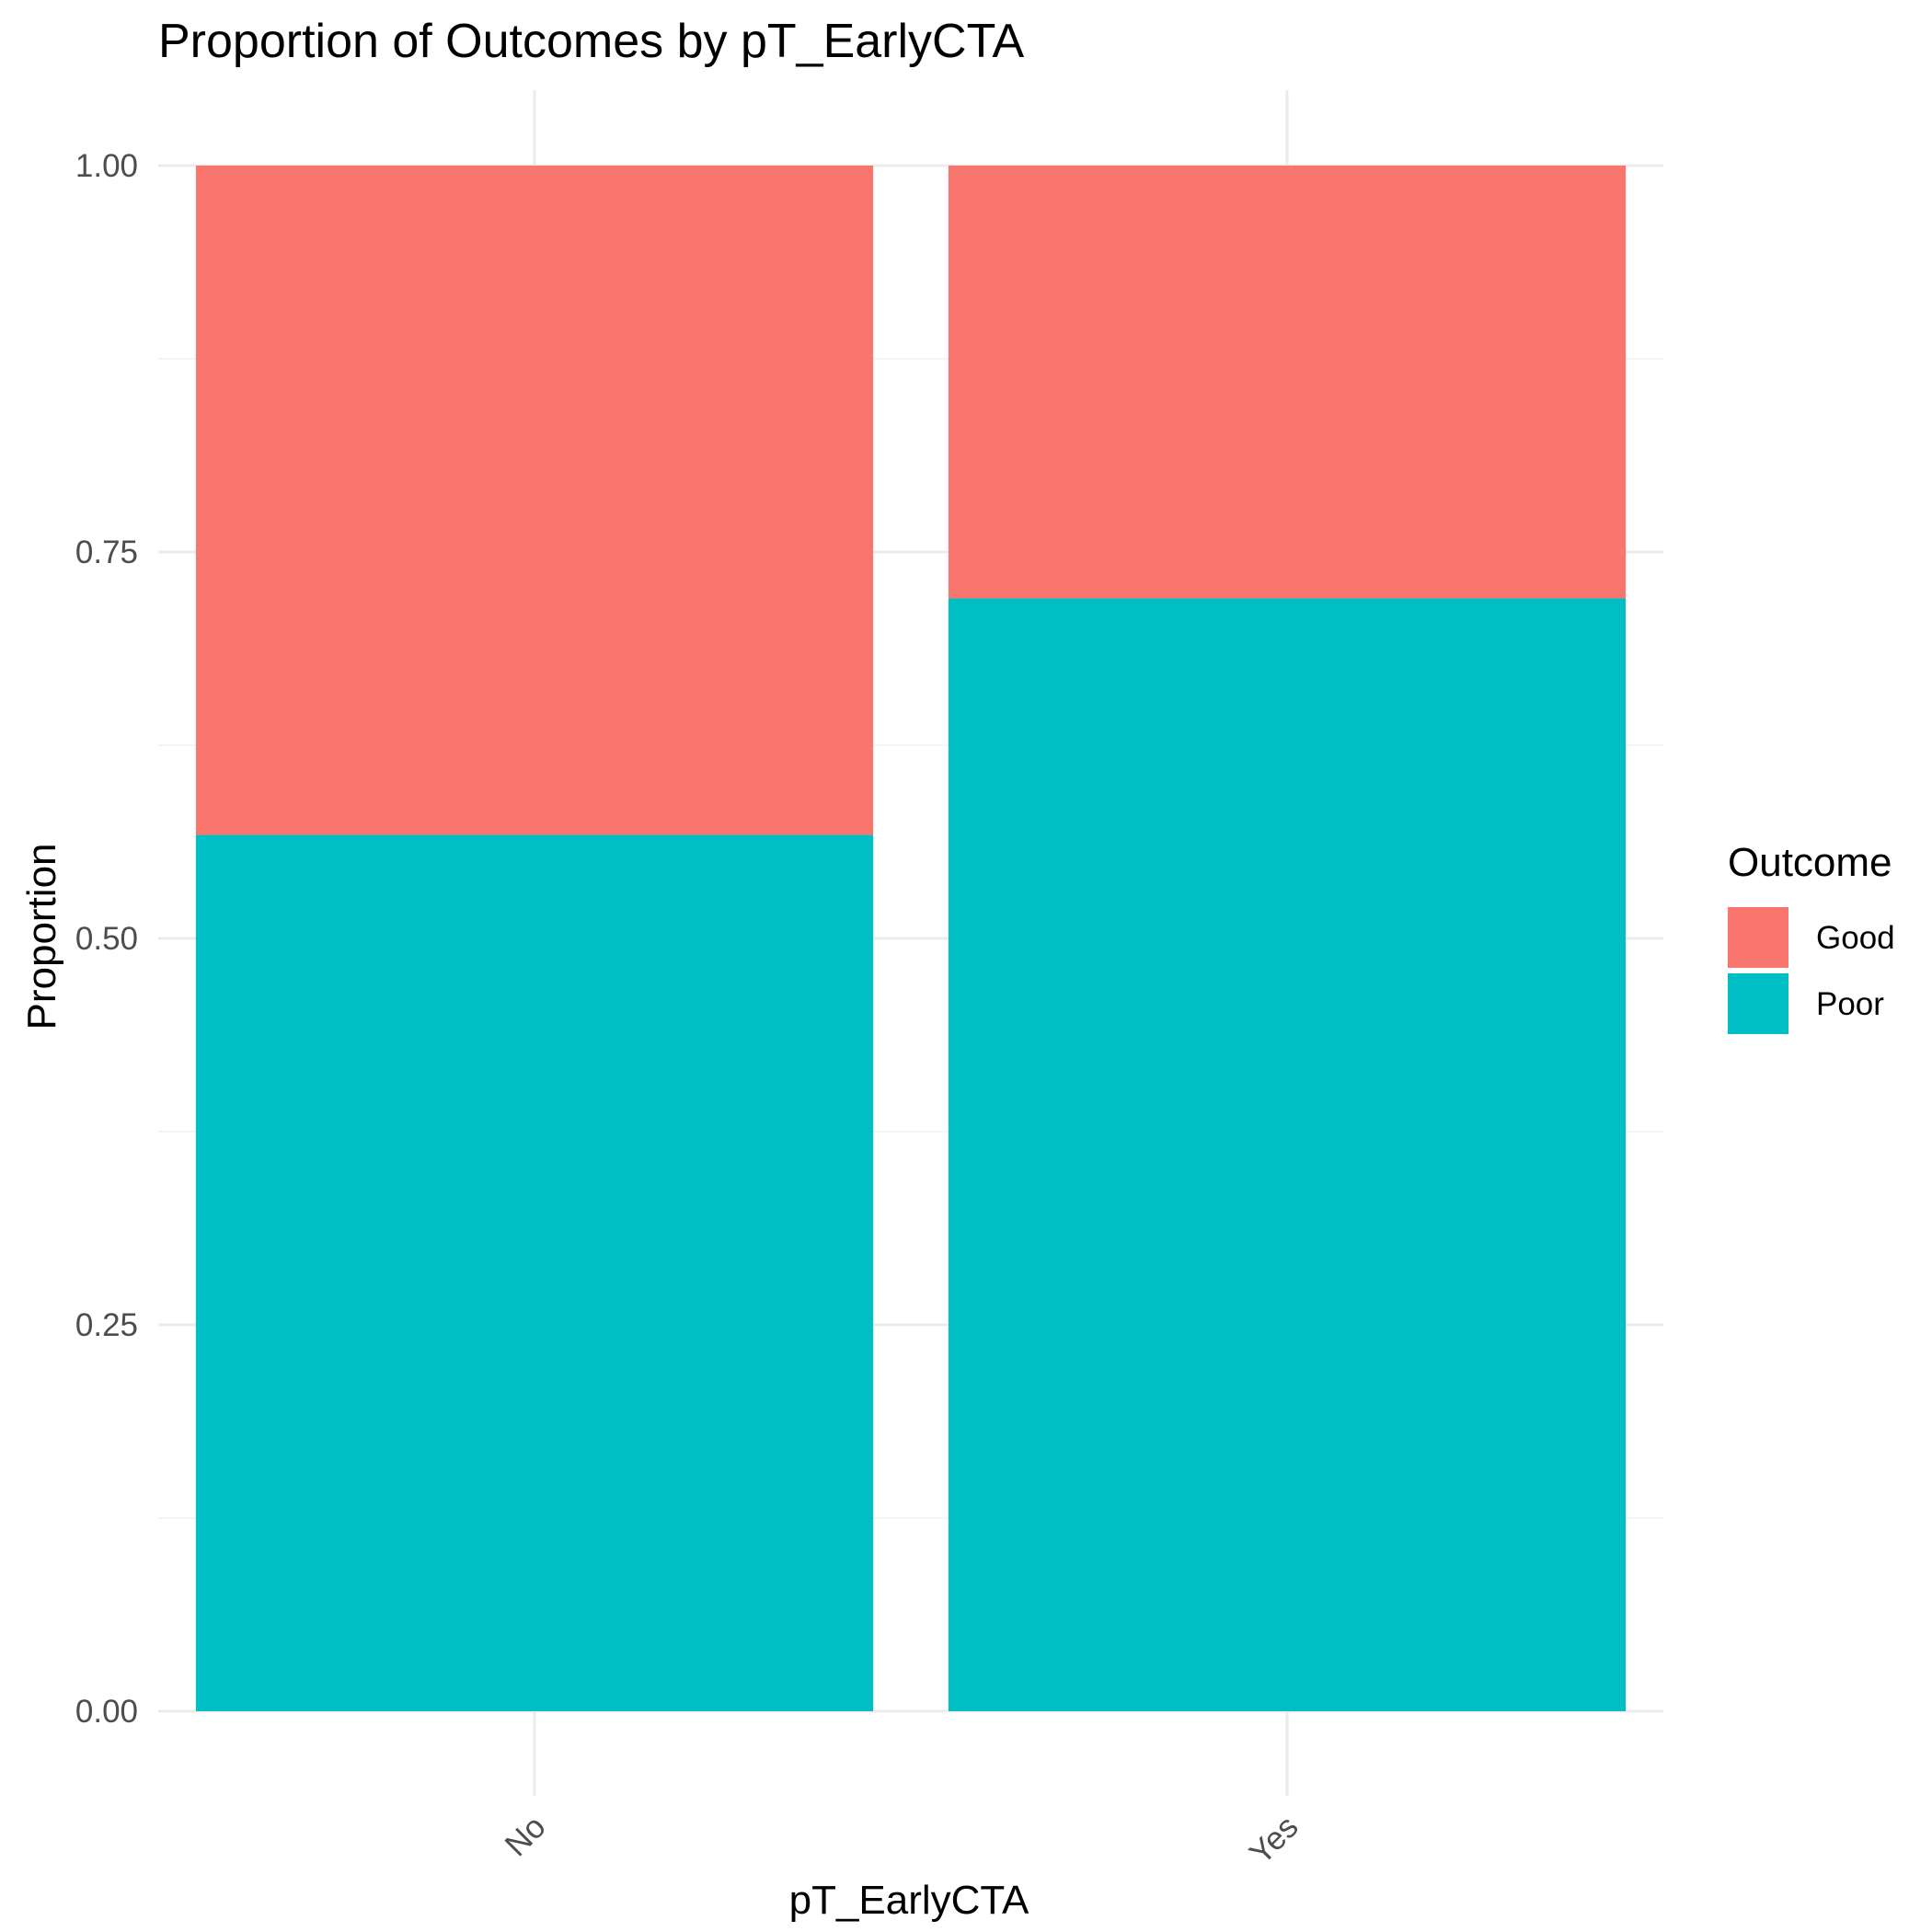  Describe the element at coordinates (909, 1901) in the screenshot. I see `x-axis-title: pT_EarlyCTA` at that location.